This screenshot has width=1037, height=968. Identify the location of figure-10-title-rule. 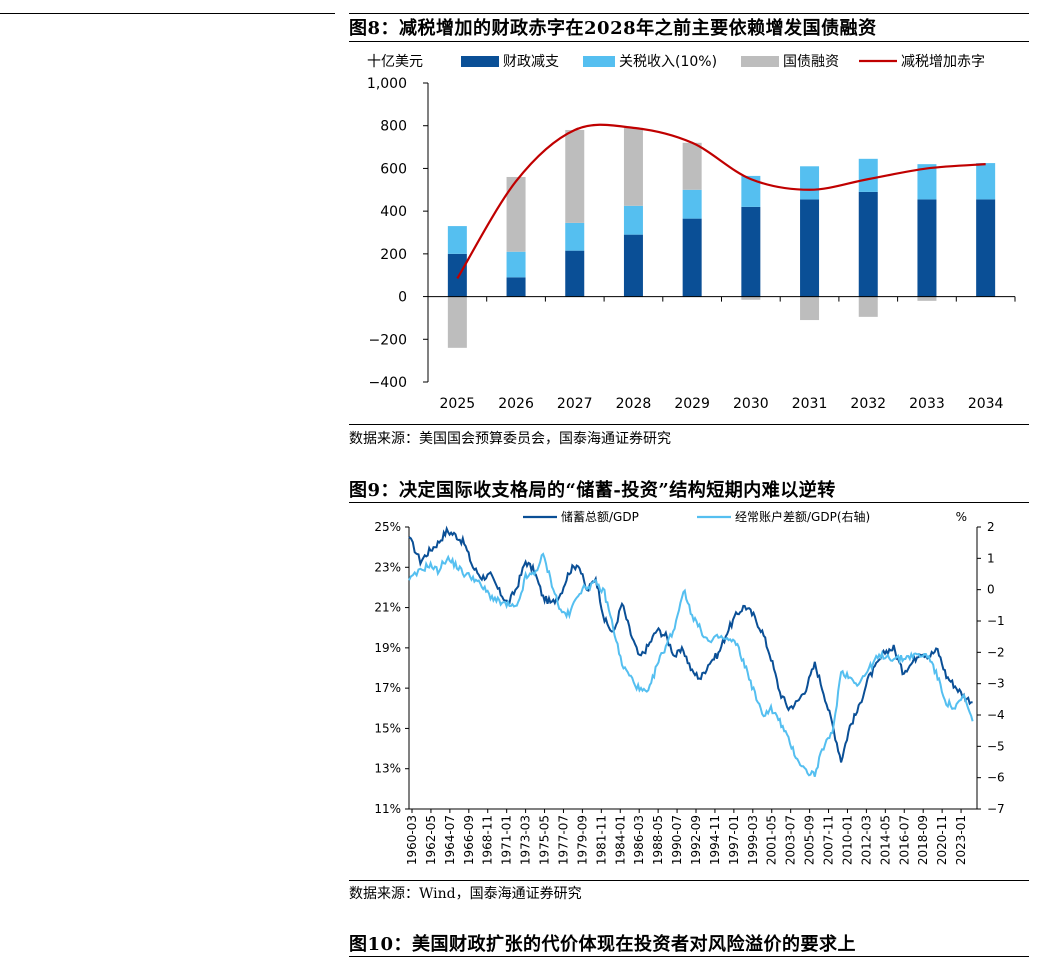
(689, 956).